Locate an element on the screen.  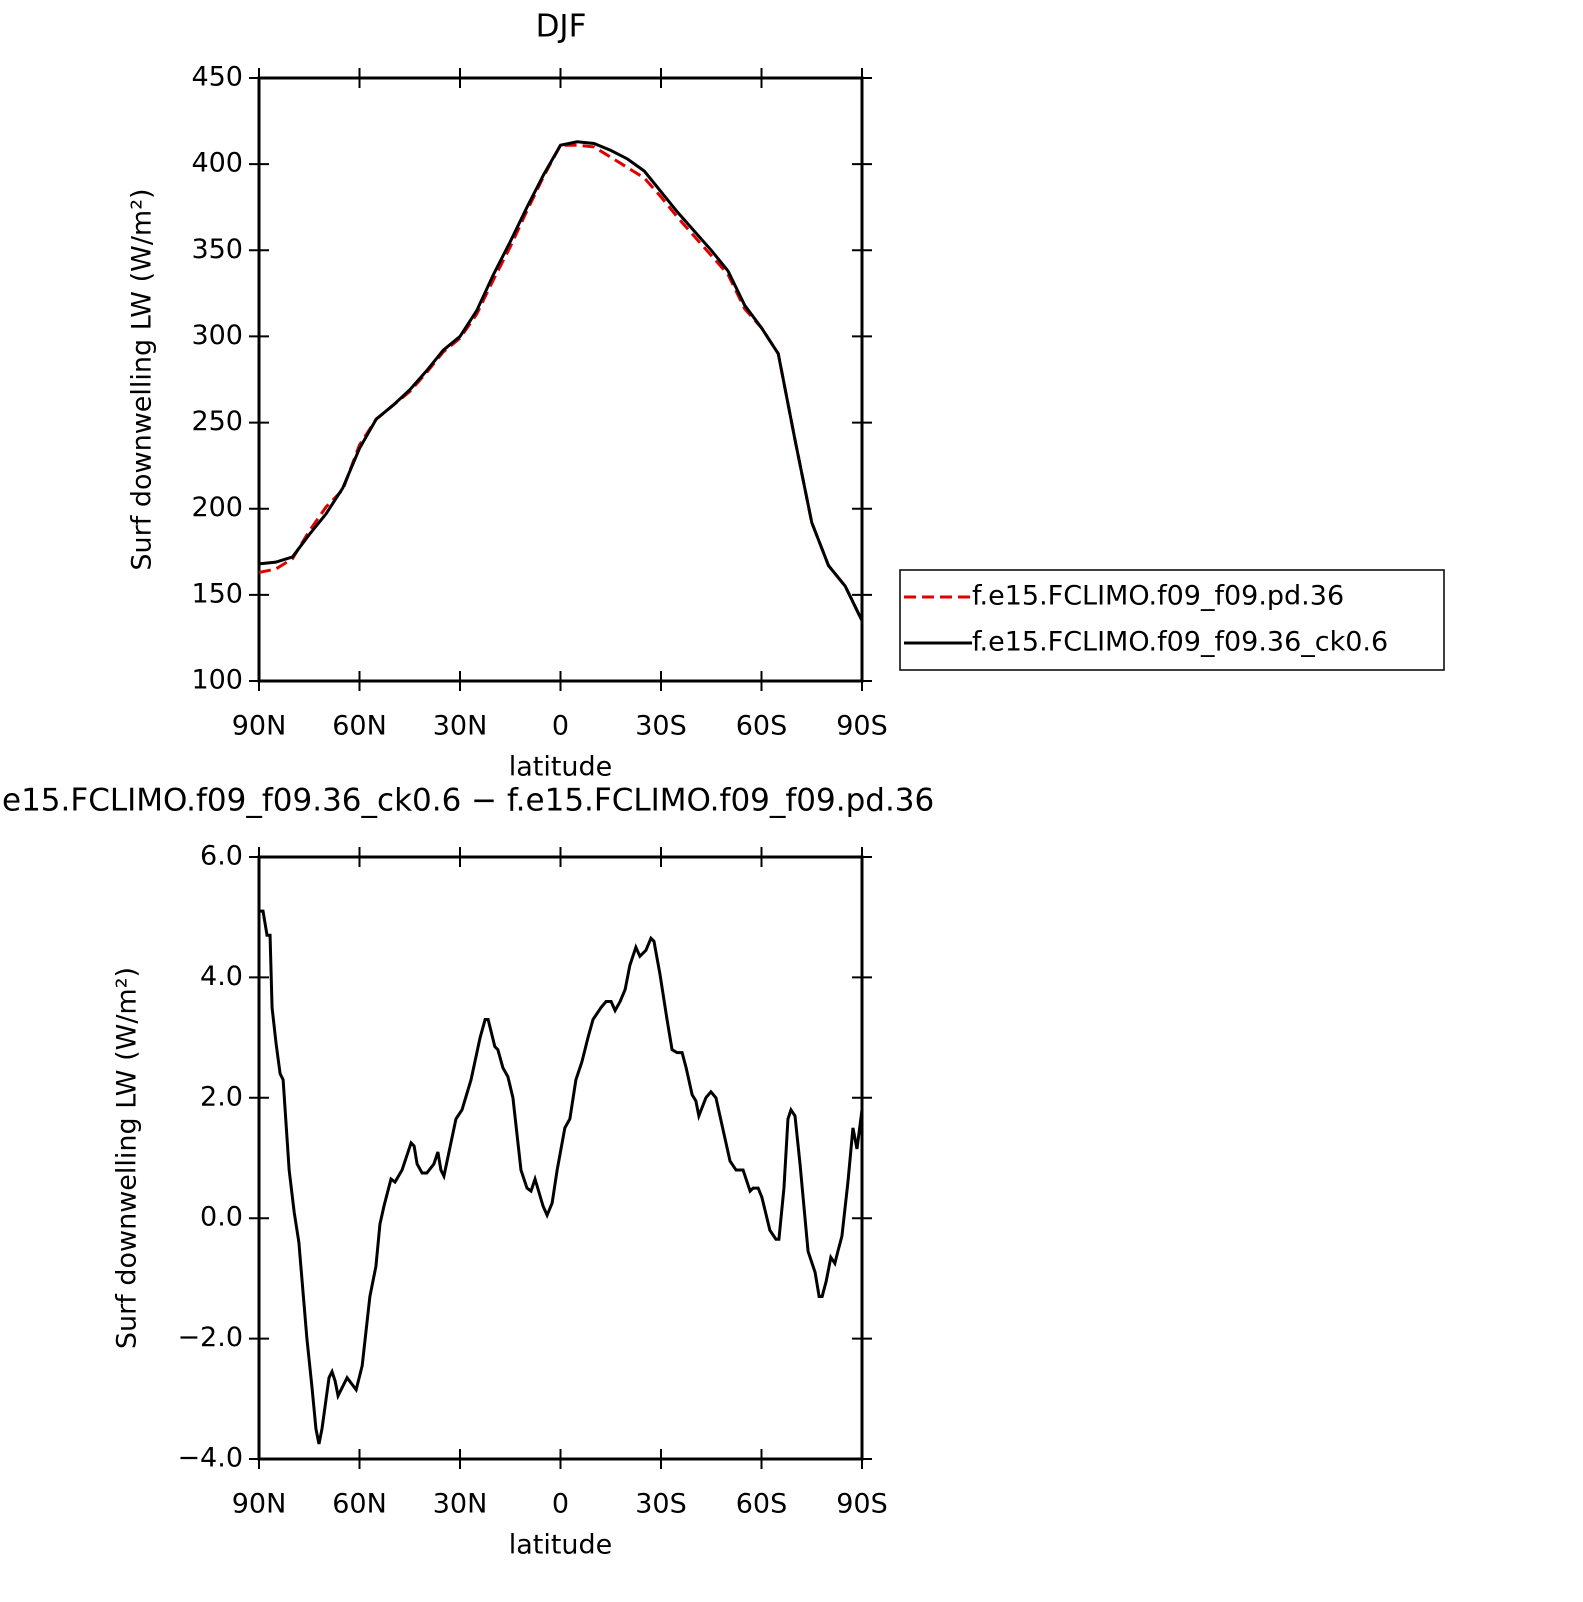
y-tick-label: 350 is located at coordinates (217, 249).